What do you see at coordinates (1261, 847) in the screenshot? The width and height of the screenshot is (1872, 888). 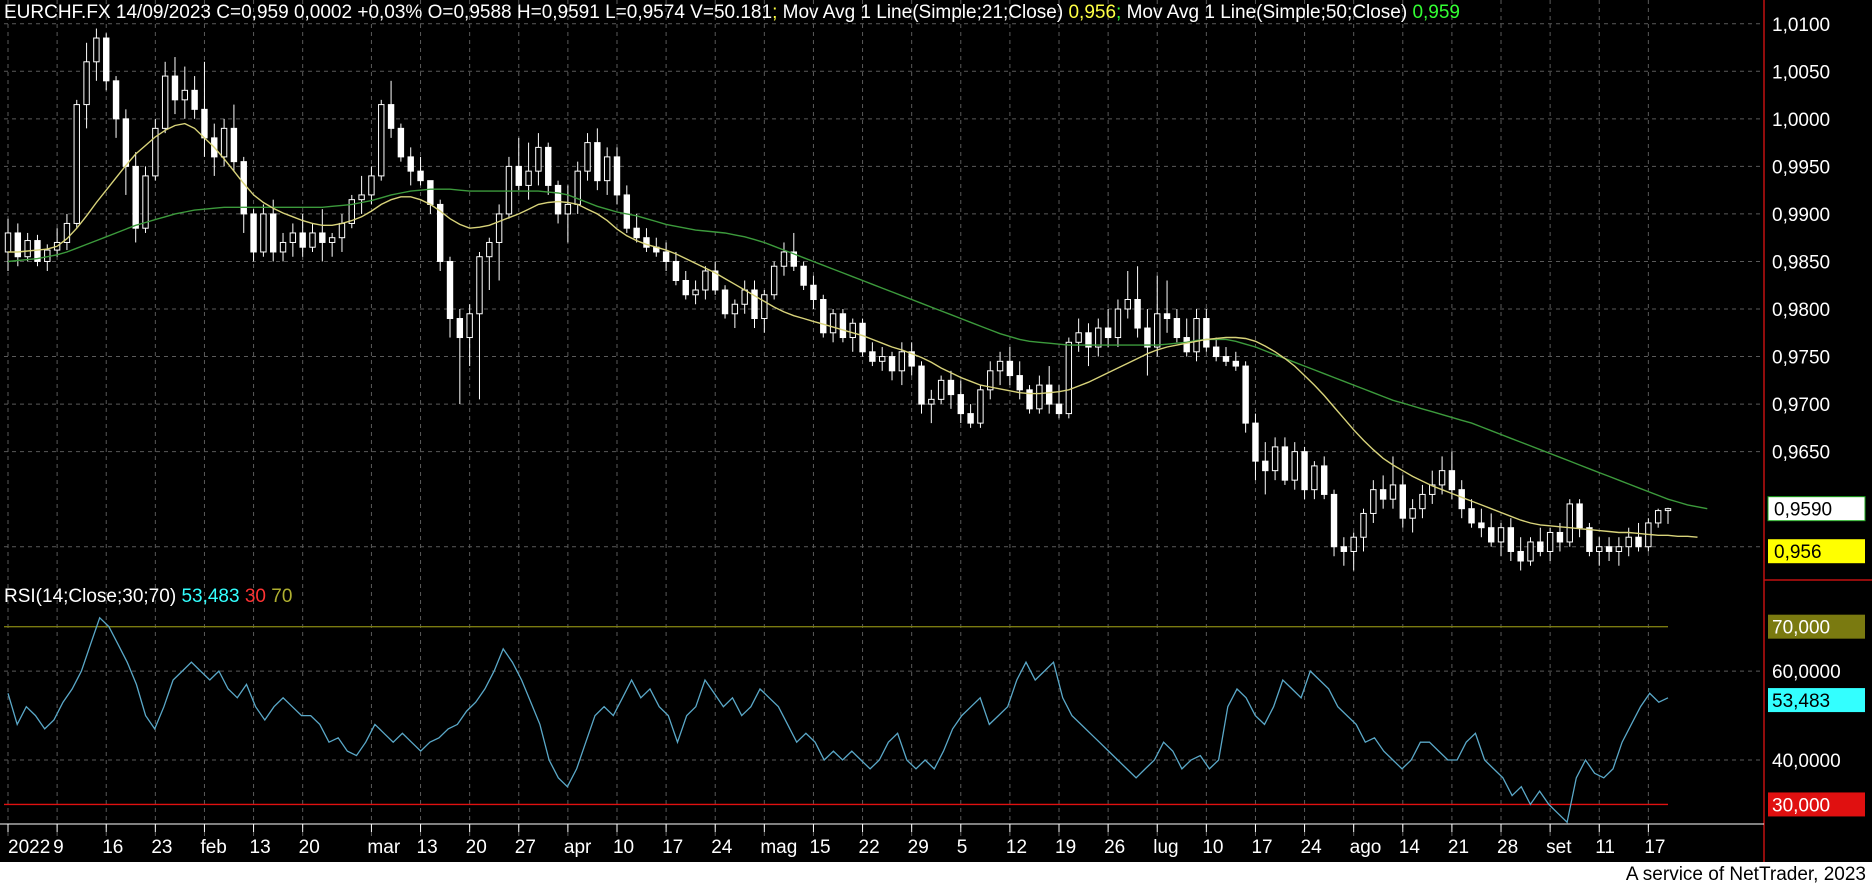 I see `time-tick-label: 17` at bounding box center [1261, 847].